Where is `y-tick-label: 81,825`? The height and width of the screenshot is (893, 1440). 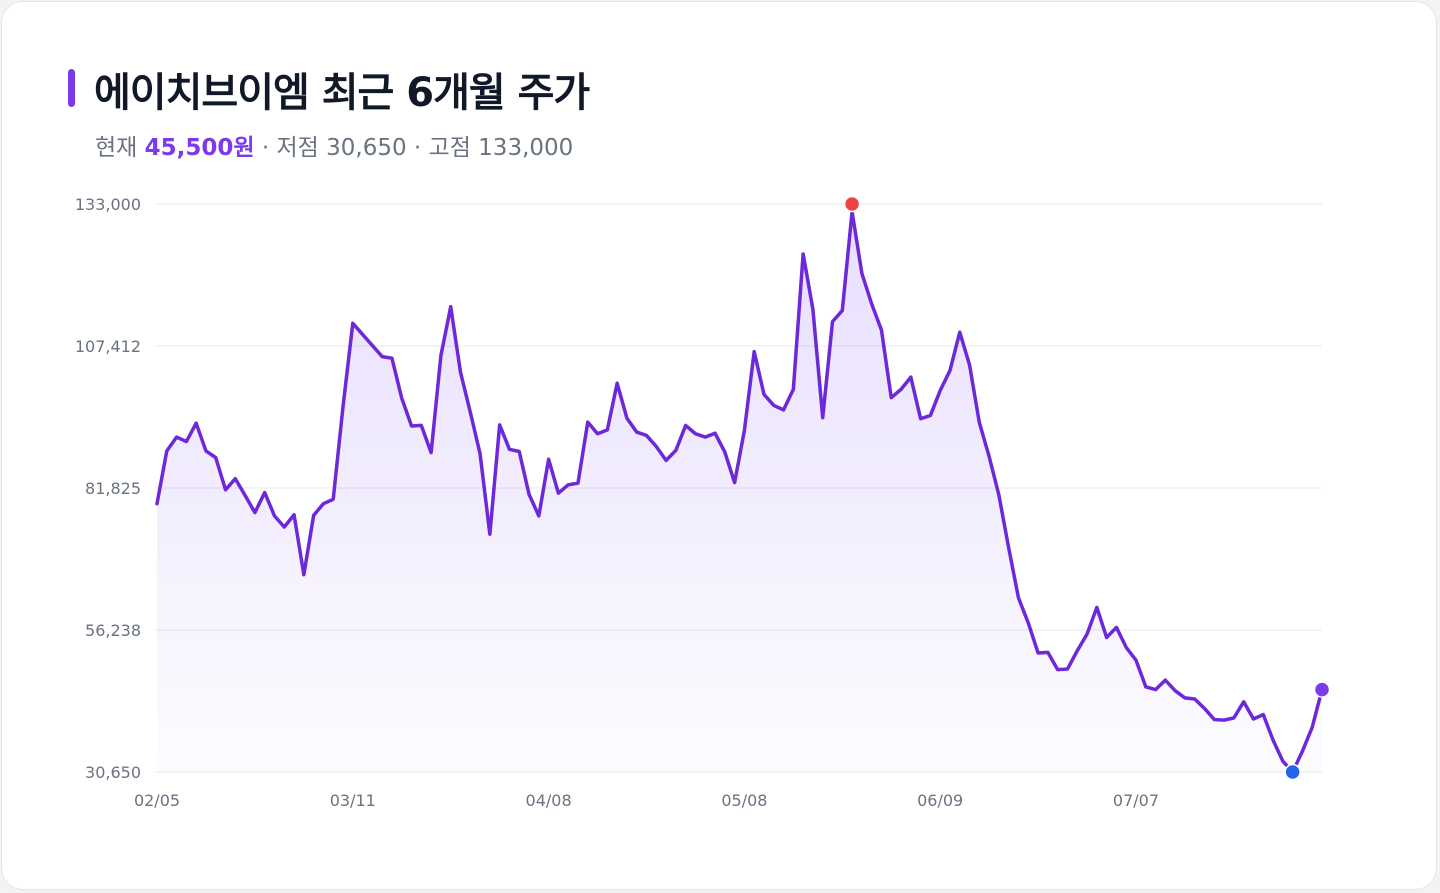
y-tick-label: 81,825 is located at coordinates (113, 488).